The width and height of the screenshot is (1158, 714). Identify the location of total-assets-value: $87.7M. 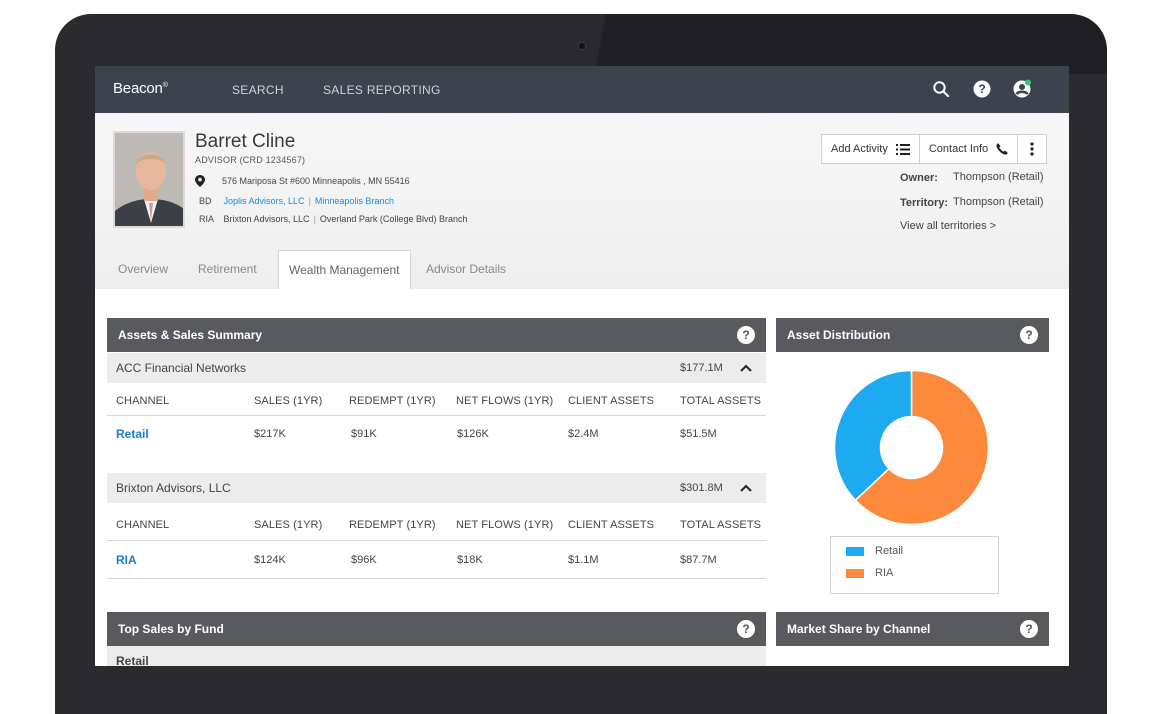
(698, 560).